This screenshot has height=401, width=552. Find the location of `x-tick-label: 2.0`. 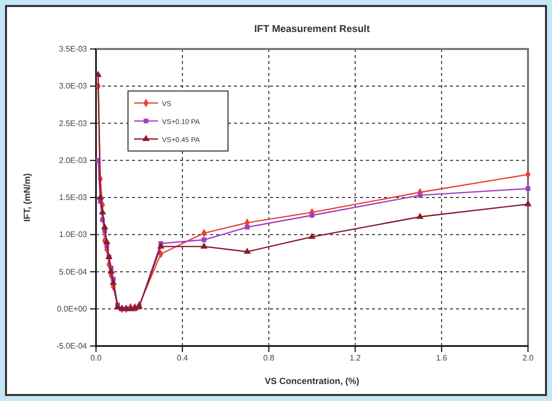

x-tick-label: 2.0 is located at coordinates (528, 358).